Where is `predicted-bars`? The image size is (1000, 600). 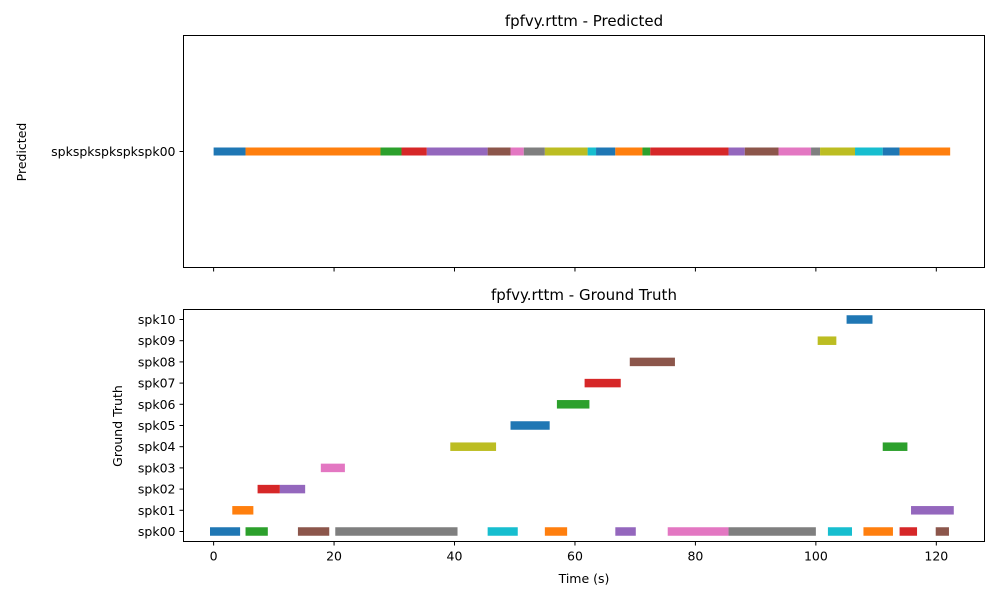
predicted-bars is located at coordinates (582, 151).